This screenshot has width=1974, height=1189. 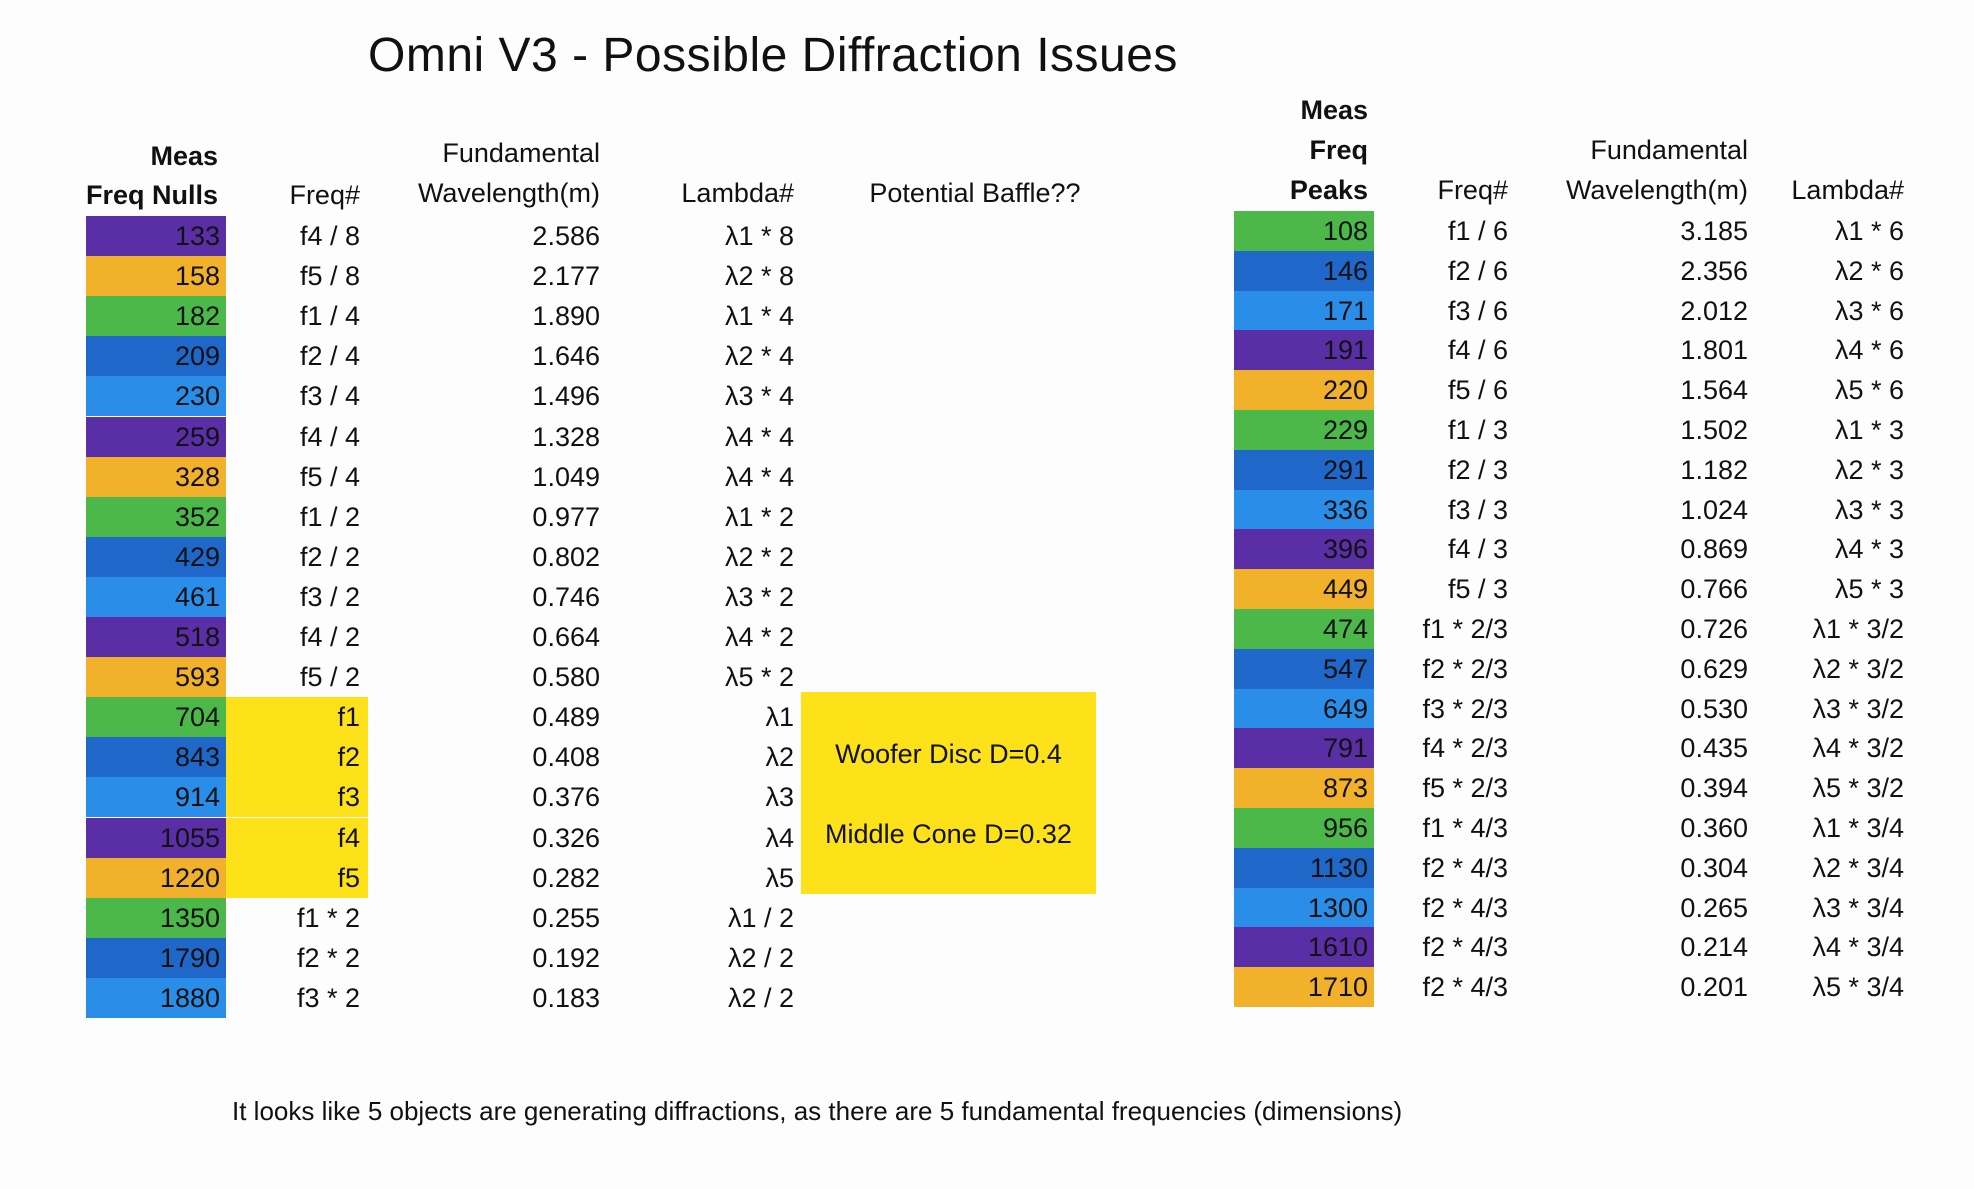 I want to click on right-wavelength-cell: 0.435, so click(x=1714, y=748).